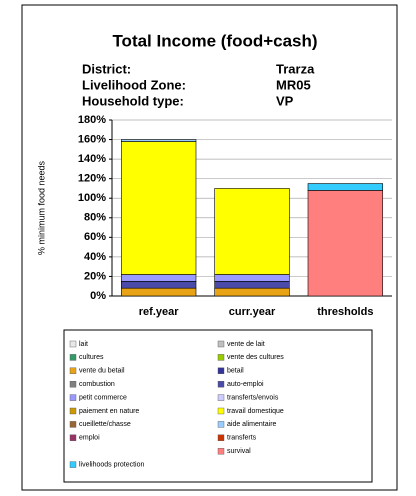 The image size is (416, 496). I want to click on y-tick-label: 40%, so click(95, 257).